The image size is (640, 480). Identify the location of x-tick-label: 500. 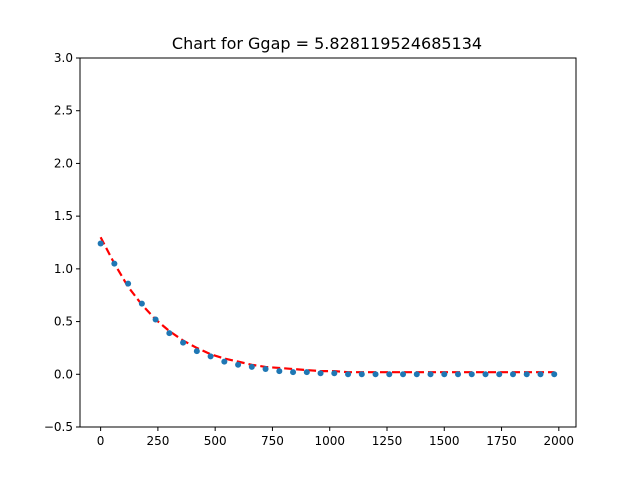
(215, 441).